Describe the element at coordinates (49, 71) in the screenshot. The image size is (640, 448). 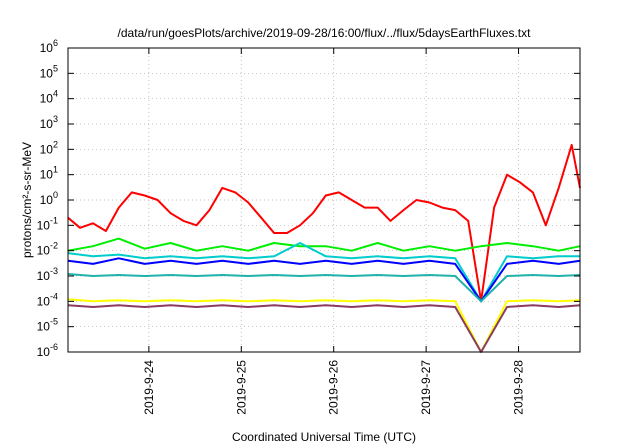
I see `y-tick-label: 10⁵` at that location.